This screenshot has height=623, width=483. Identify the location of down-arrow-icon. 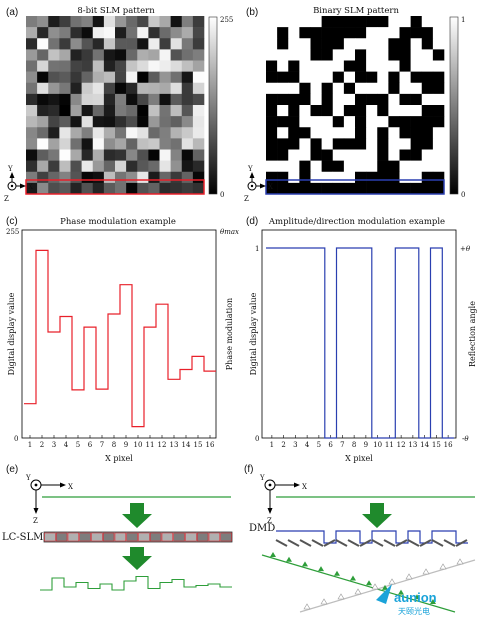
(377, 515).